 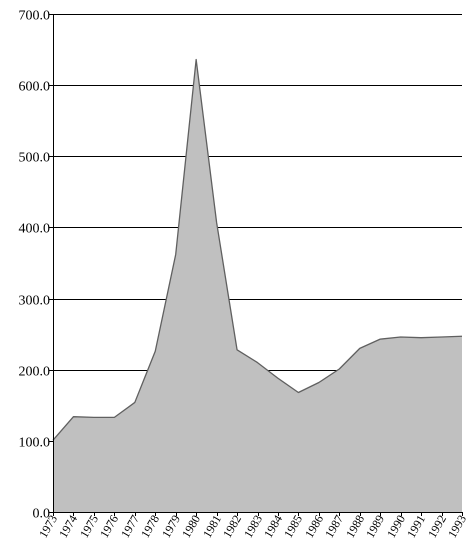 What do you see at coordinates (150, 527) in the screenshot?
I see `x-tick-label-1978: 1978` at bounding box center [150, 527].